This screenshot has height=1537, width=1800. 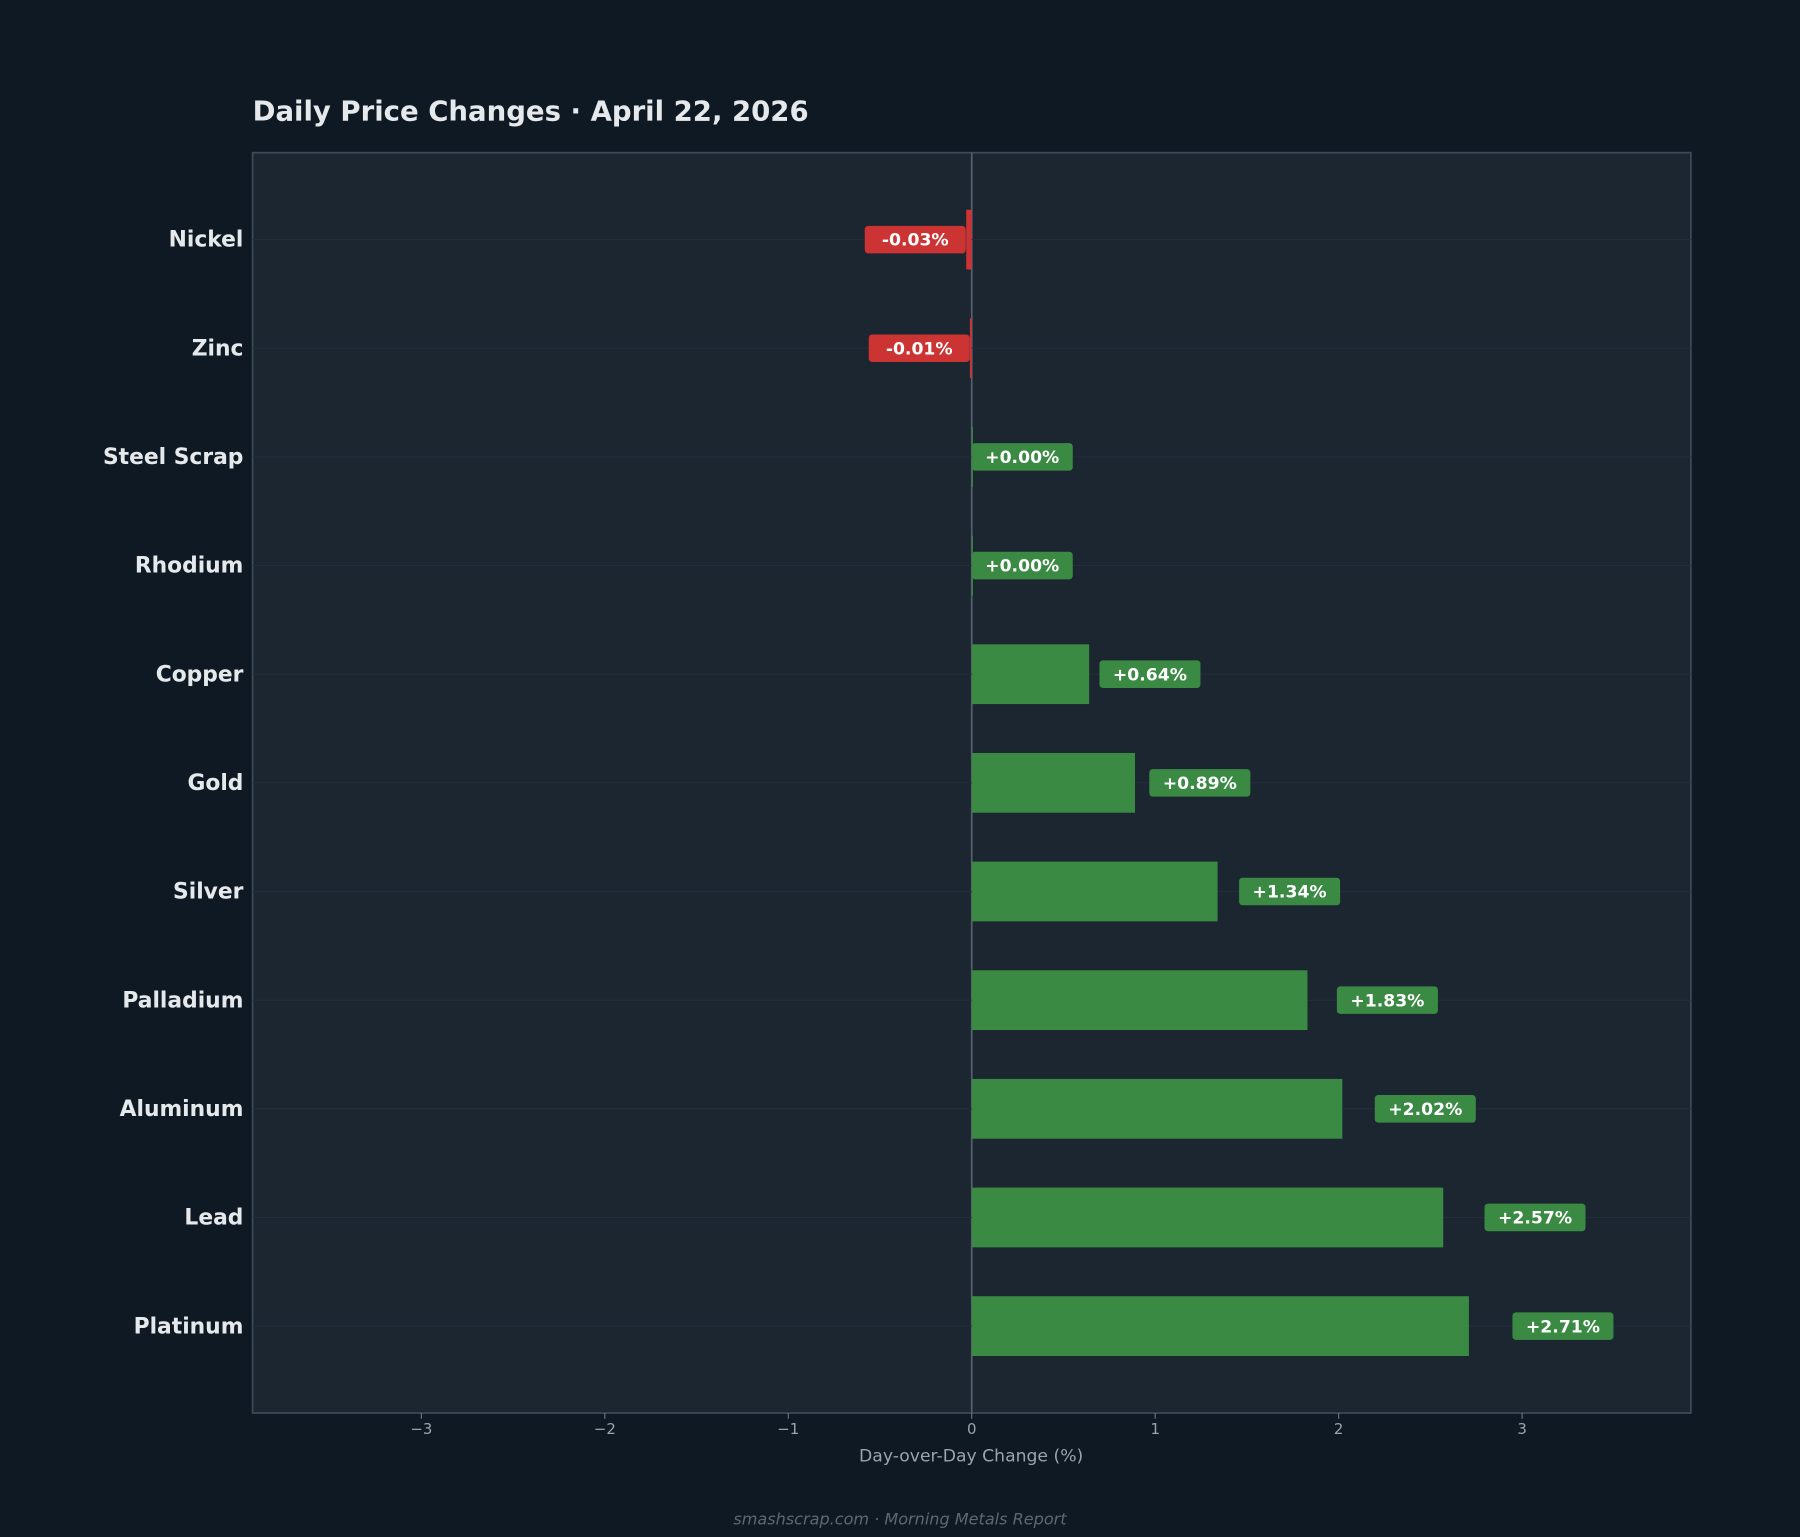 I want to click on value-label: +2.02%, so click(x=1425, y=1110).